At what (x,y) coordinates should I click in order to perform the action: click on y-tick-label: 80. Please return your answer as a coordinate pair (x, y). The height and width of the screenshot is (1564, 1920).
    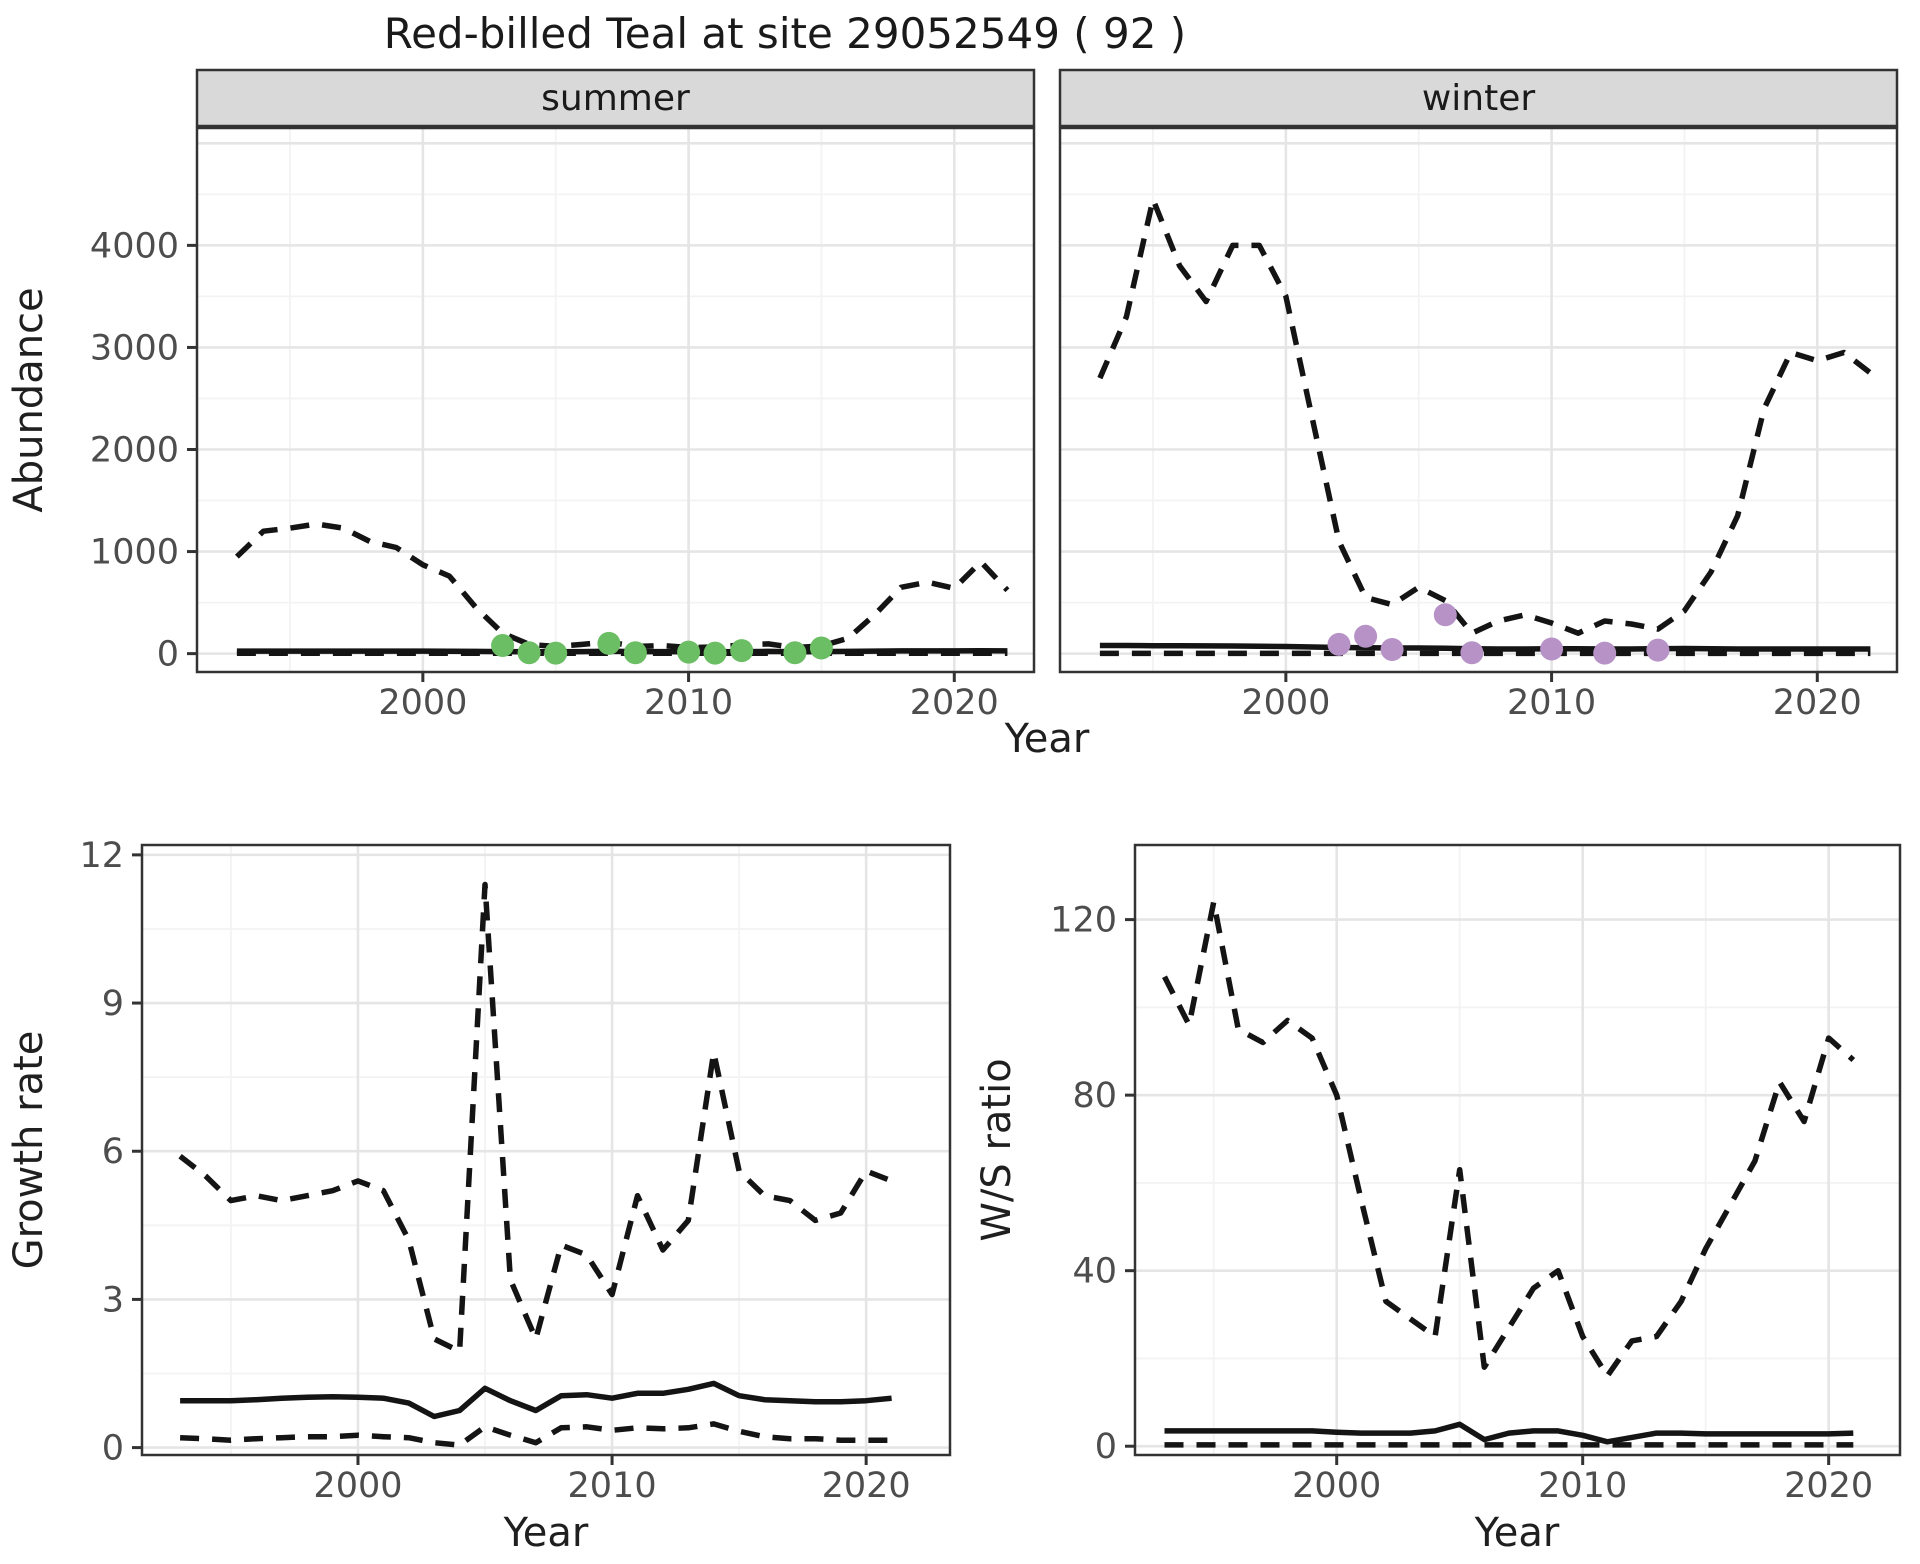
    Looking at the image, I should click on (1094, 1096).